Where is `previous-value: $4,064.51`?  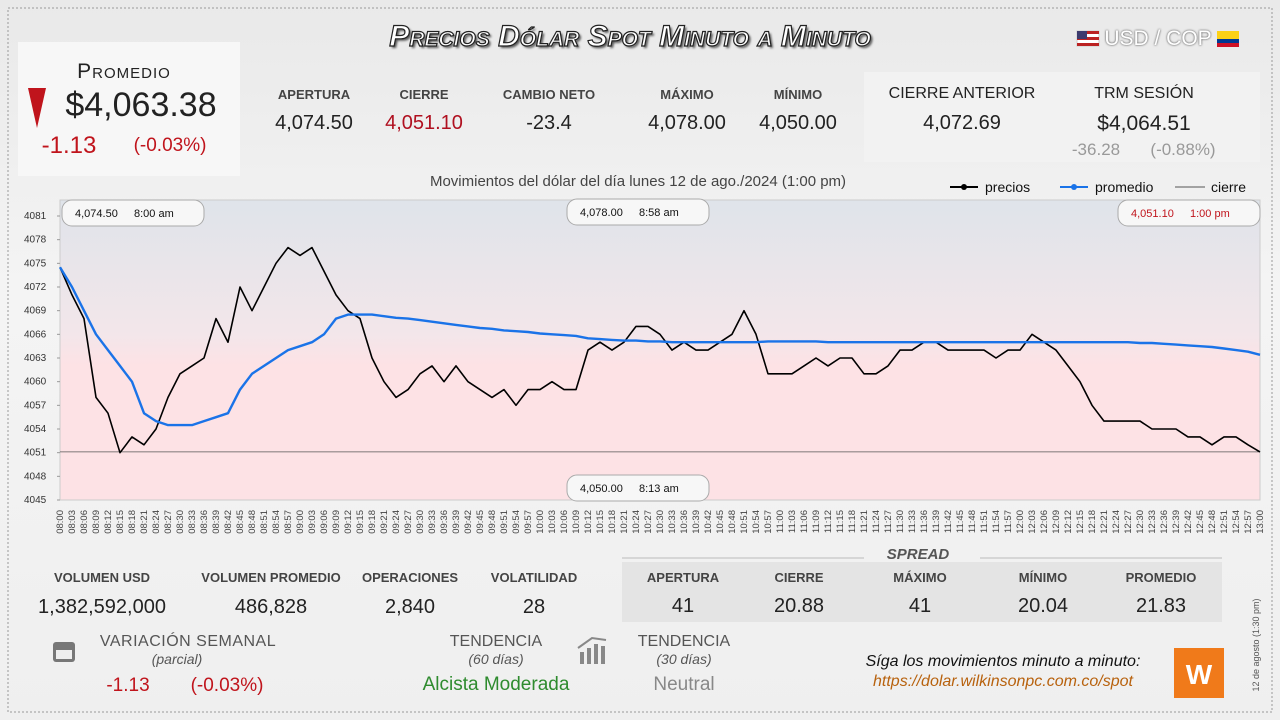 previous-value: $4,064.51 is located at coordinates (1144, 123).